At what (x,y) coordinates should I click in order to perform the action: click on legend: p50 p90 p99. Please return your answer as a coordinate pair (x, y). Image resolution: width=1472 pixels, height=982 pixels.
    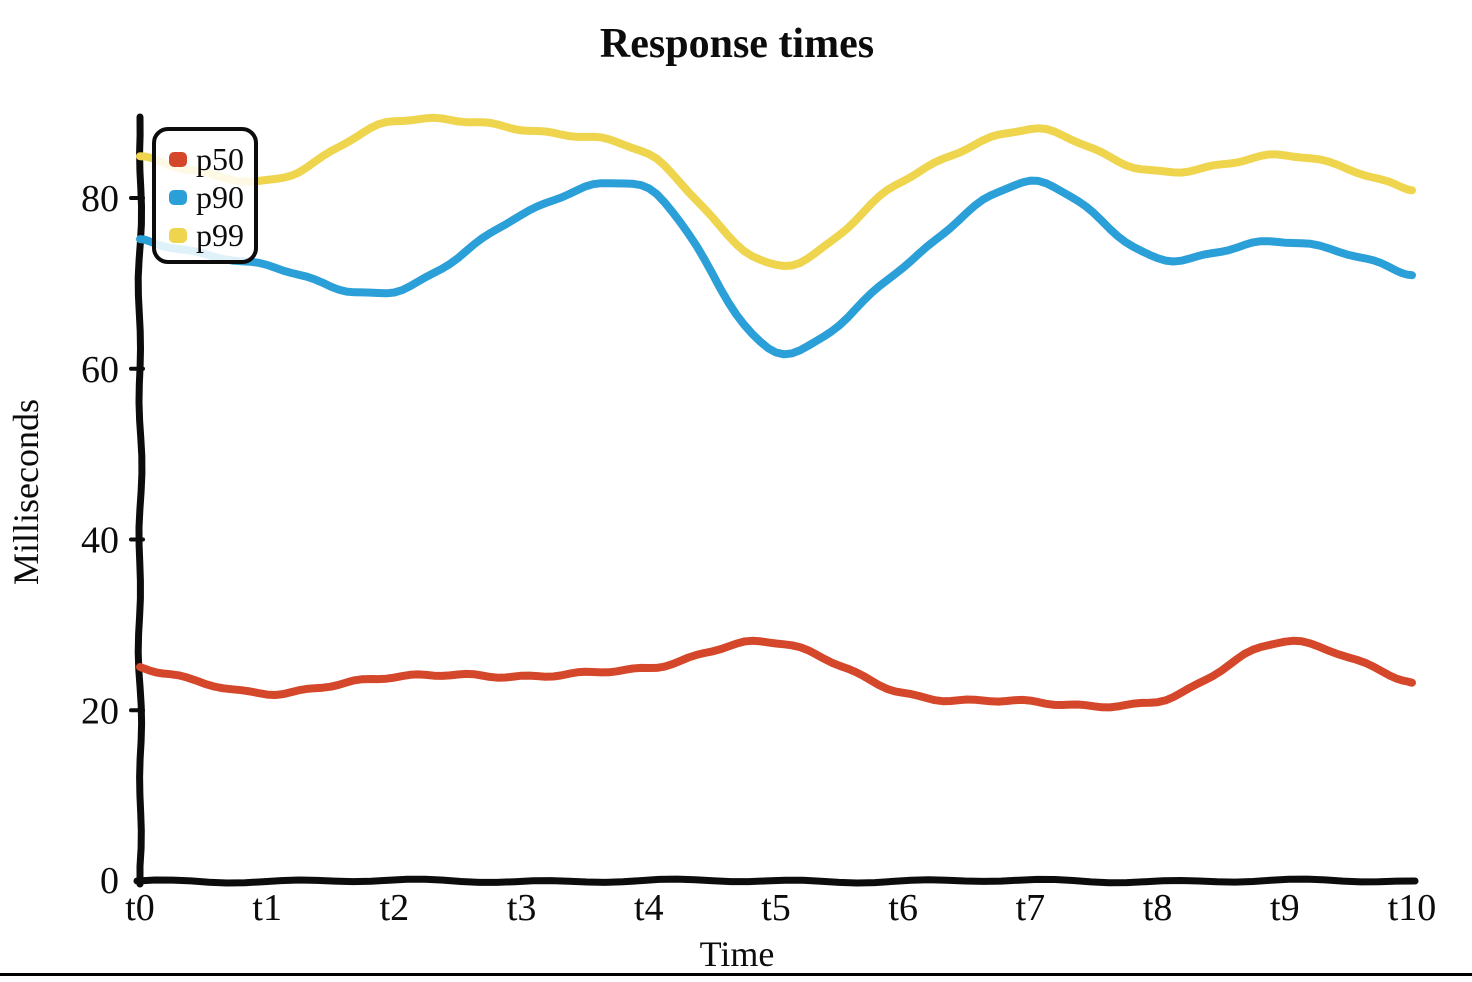
    Looking at the image, I should click on (205, 195).